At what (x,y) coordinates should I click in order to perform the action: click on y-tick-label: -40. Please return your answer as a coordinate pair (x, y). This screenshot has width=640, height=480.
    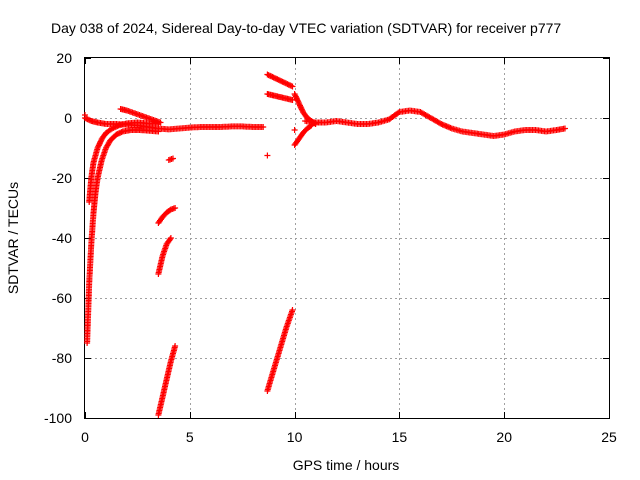
    Looking at the image, I should click on (62, 238).